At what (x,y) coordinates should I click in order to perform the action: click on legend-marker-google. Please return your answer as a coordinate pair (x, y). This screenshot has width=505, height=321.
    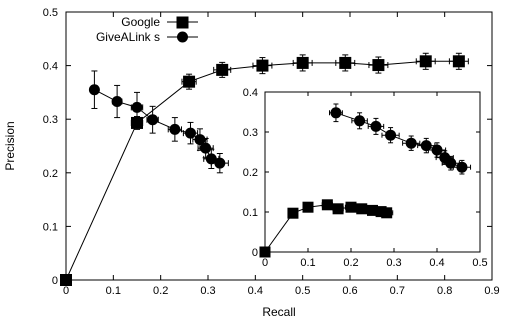
    Looking at the image, I should click on (182, 22).